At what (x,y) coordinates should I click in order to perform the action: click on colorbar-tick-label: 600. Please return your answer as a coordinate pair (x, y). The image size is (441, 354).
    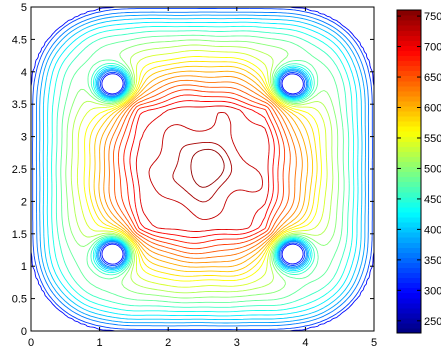
    Looking at the image, I should click on (432, 109).